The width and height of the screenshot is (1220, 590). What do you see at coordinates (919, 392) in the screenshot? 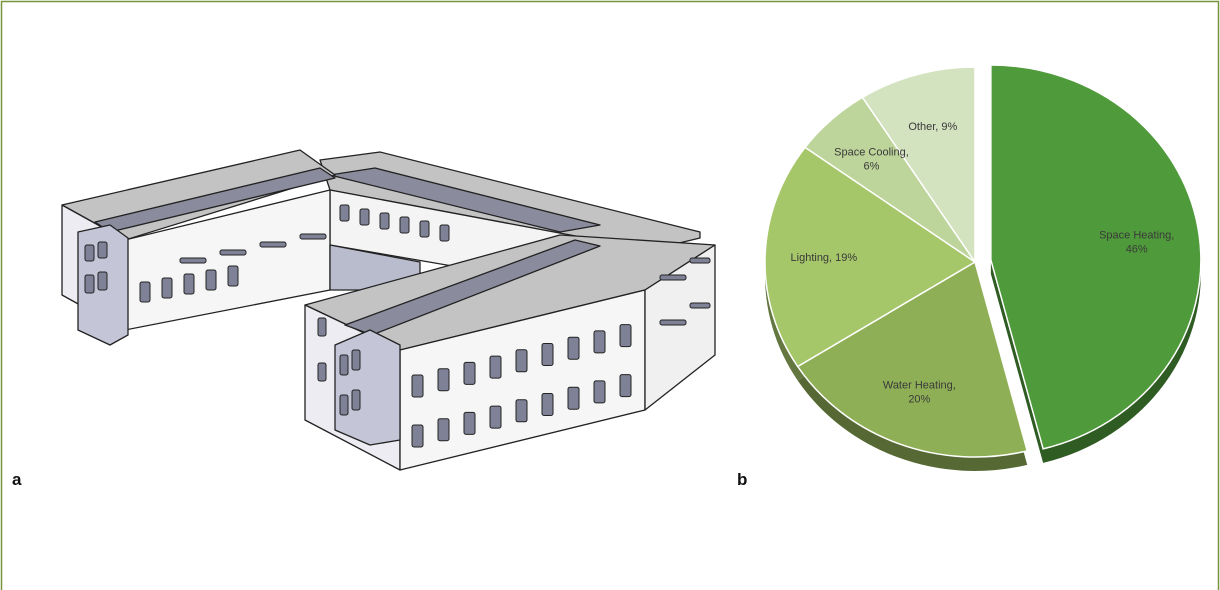
I see `data-label: Water Heating, 20%` at bounding box center [919, 392].